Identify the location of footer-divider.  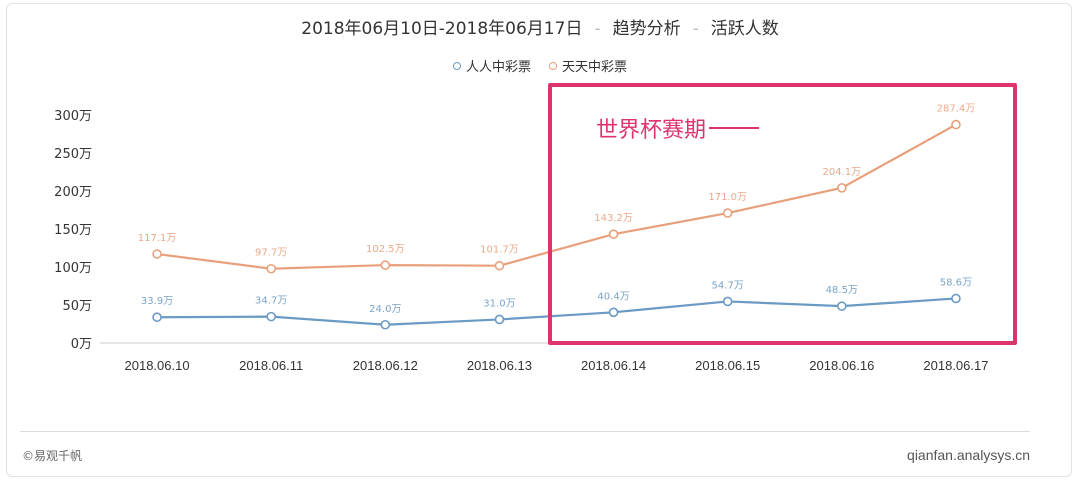
(525, 431).